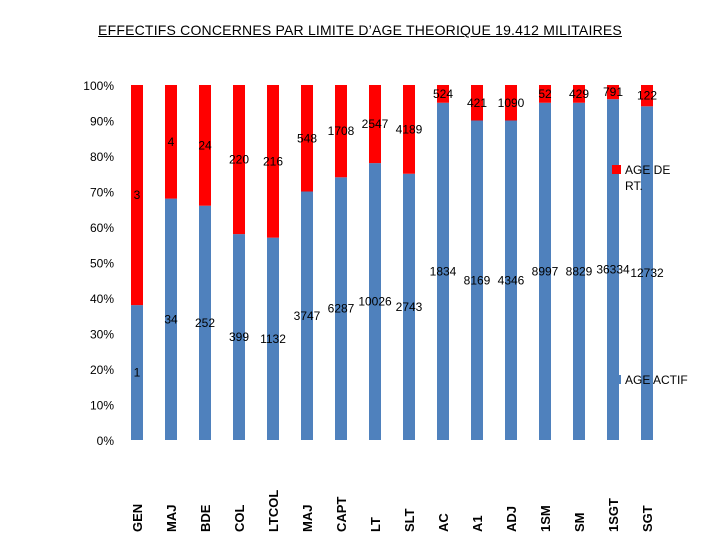  I want to click on category-label: COL, so click(239, 519).